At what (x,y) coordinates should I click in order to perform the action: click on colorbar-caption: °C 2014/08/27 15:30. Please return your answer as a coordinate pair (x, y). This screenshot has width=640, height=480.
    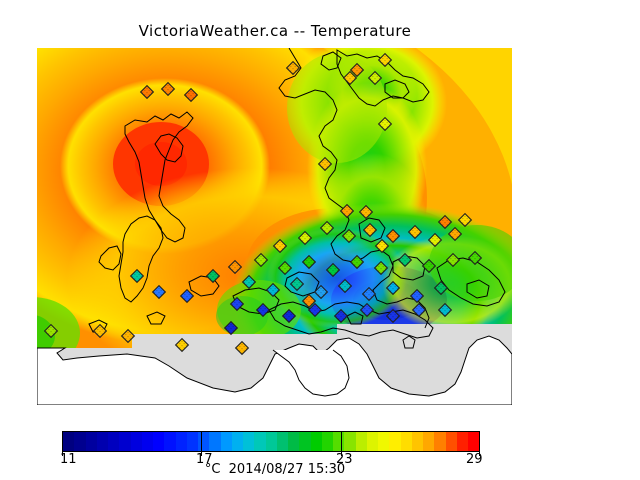
    Looking at the image, I should click on (275, 469).